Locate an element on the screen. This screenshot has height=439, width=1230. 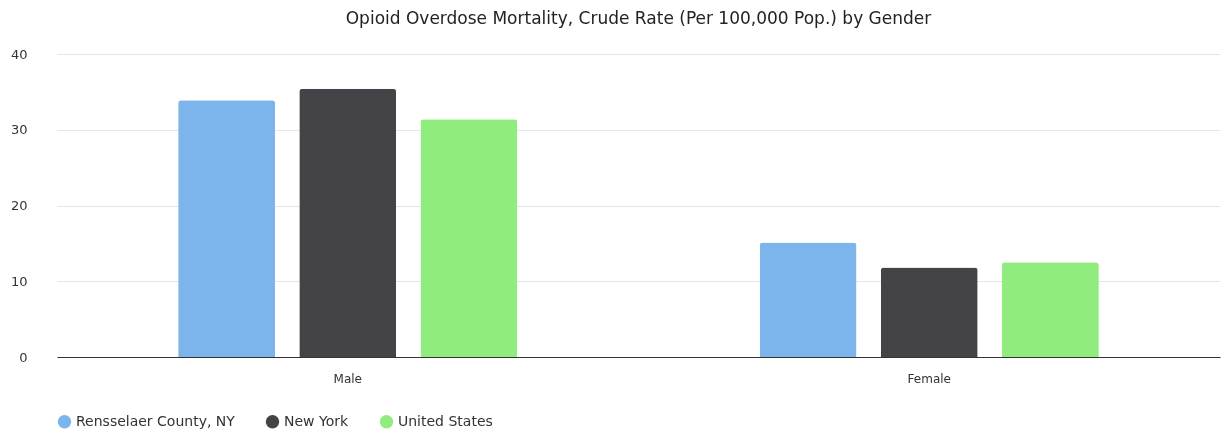
chart-title: Opioid Overdose Mortality, Crude Rate (Per 100,000 Pop.) by Gender is located at coordinates (638, 18).